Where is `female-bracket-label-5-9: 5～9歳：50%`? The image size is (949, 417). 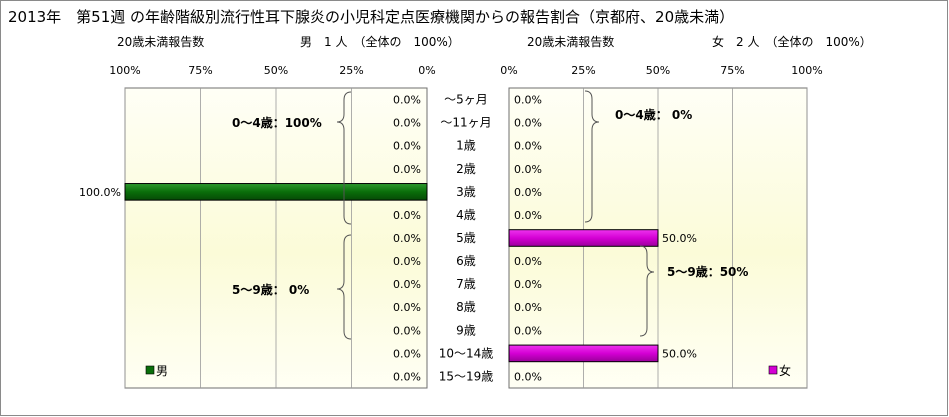
female-bracket-label-5-9: 5～9歳：50% is located at coordinates (707, 271).